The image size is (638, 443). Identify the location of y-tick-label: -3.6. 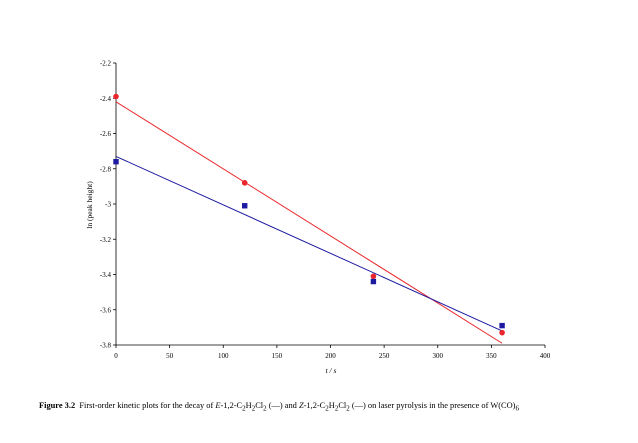
(106, 310).